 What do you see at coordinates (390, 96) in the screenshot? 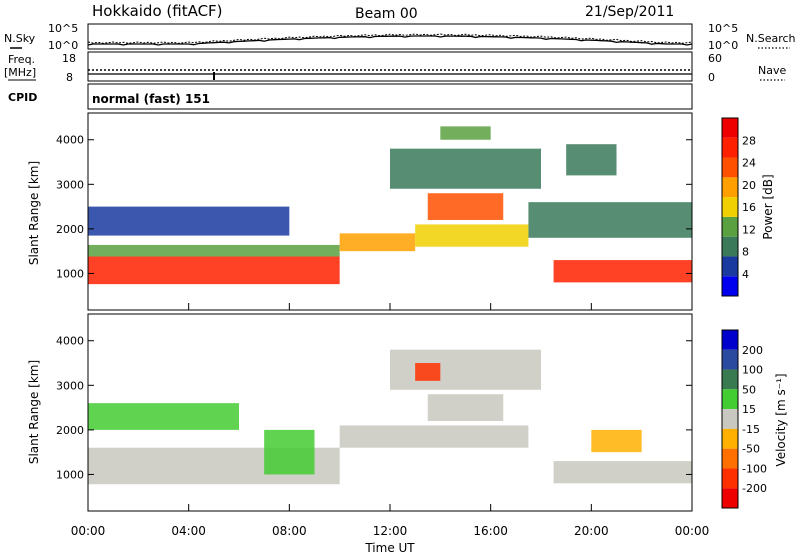
I see `cpid-panel-frame` at bounding box center [390, 96].